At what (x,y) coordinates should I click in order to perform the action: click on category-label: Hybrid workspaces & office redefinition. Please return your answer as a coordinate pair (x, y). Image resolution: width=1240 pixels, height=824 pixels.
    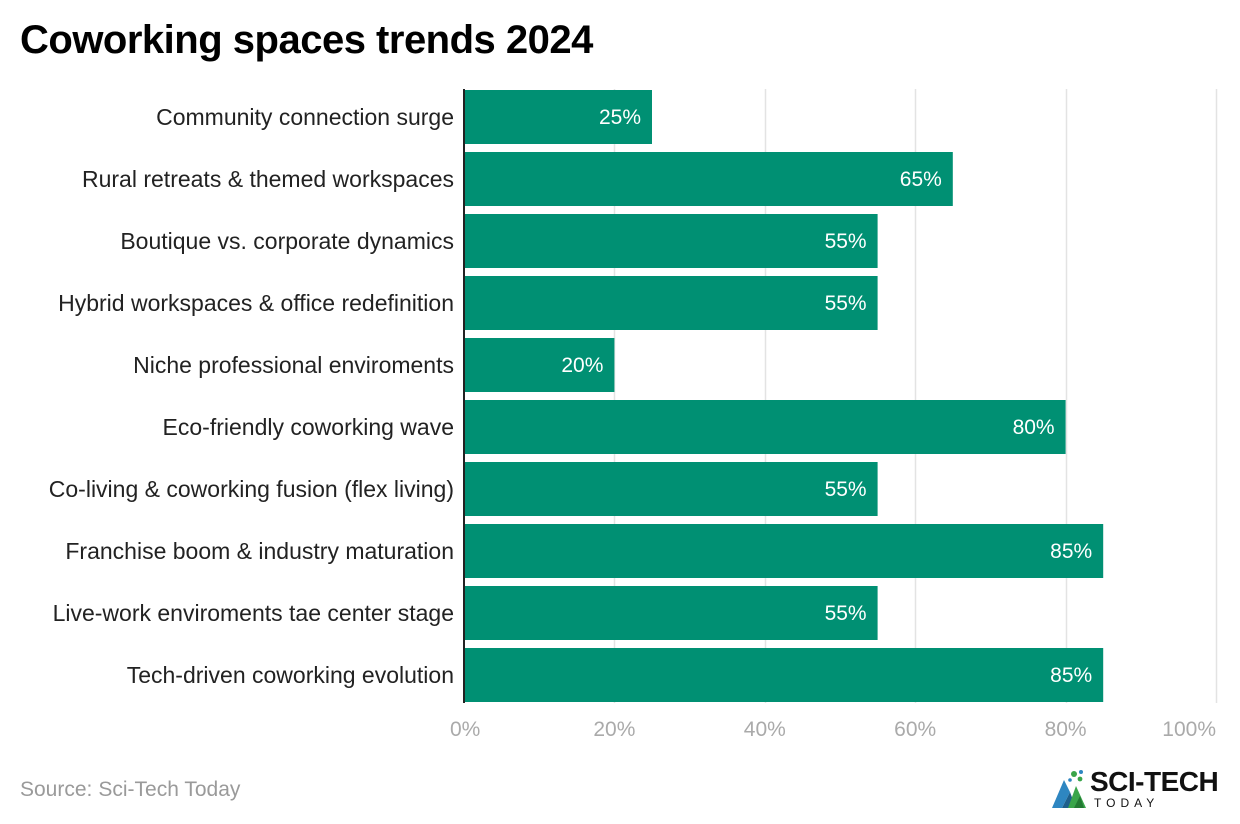
    Looking at the image, I should click on (256, 303).